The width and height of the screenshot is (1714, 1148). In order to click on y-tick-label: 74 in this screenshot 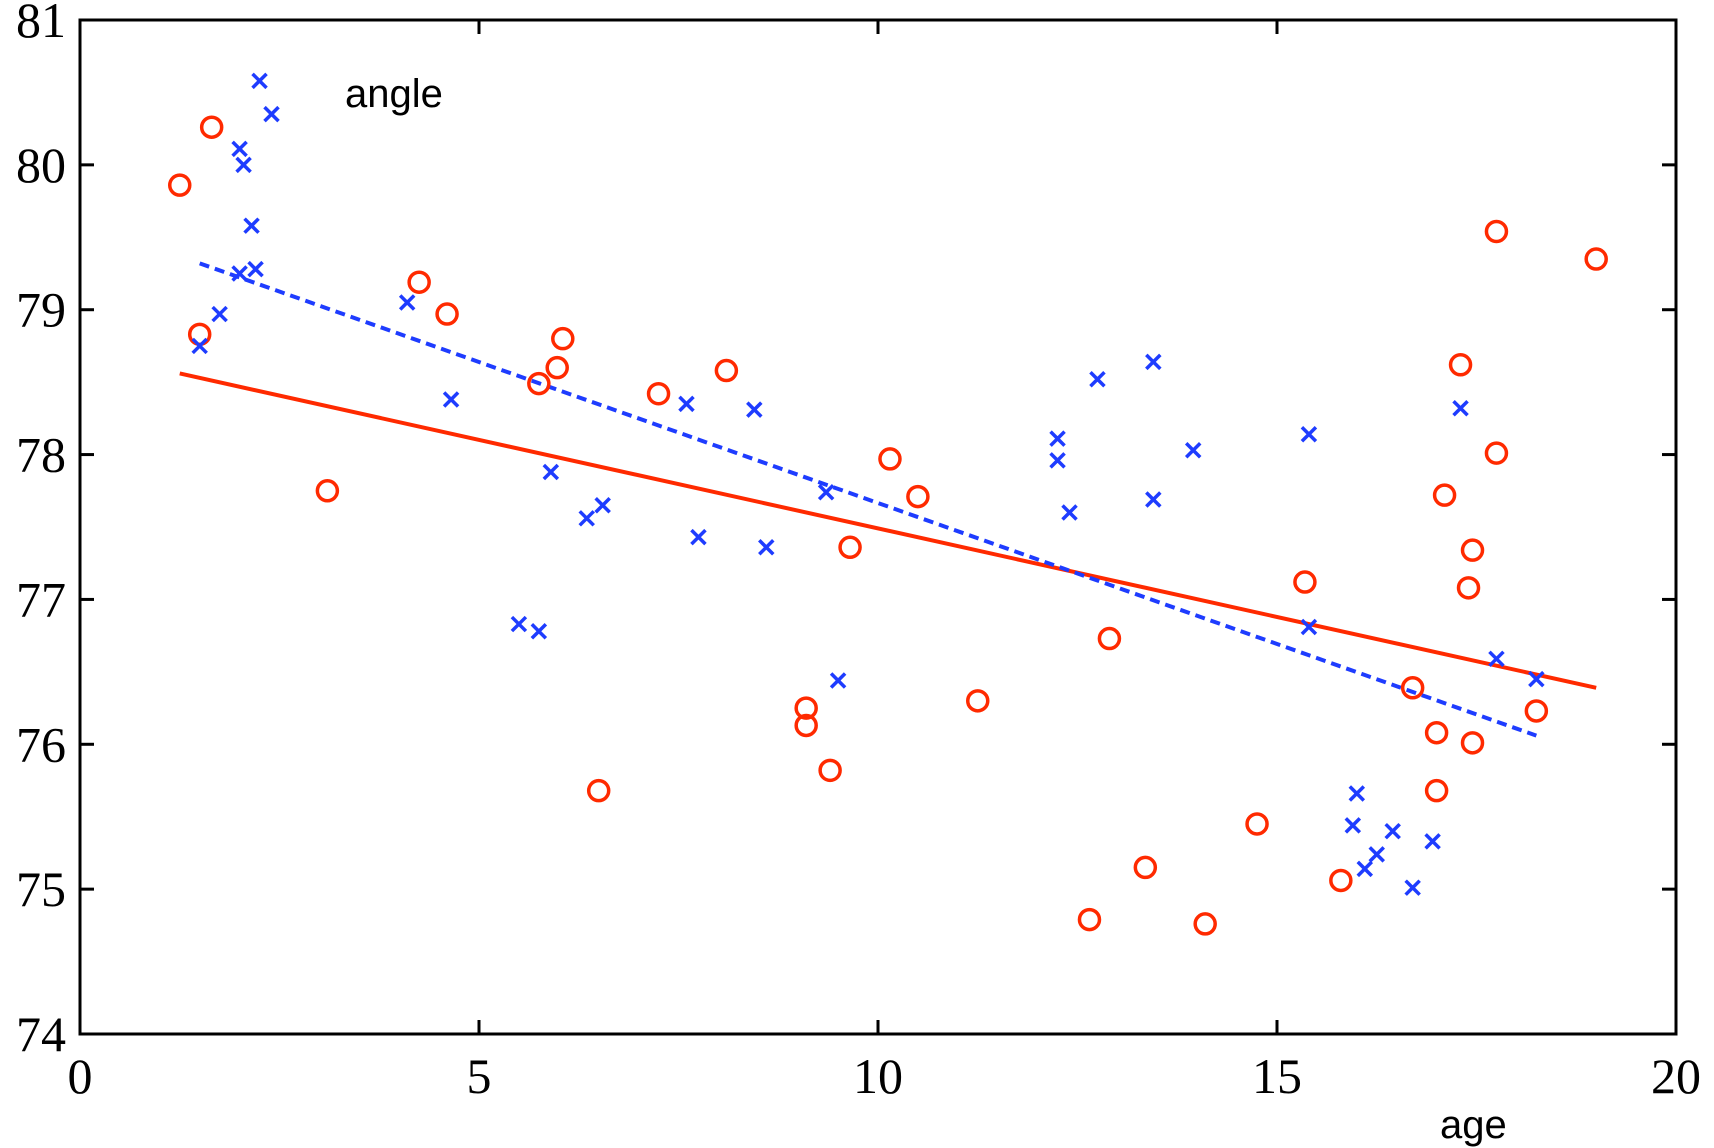, I will do `click(41, 1034)`.